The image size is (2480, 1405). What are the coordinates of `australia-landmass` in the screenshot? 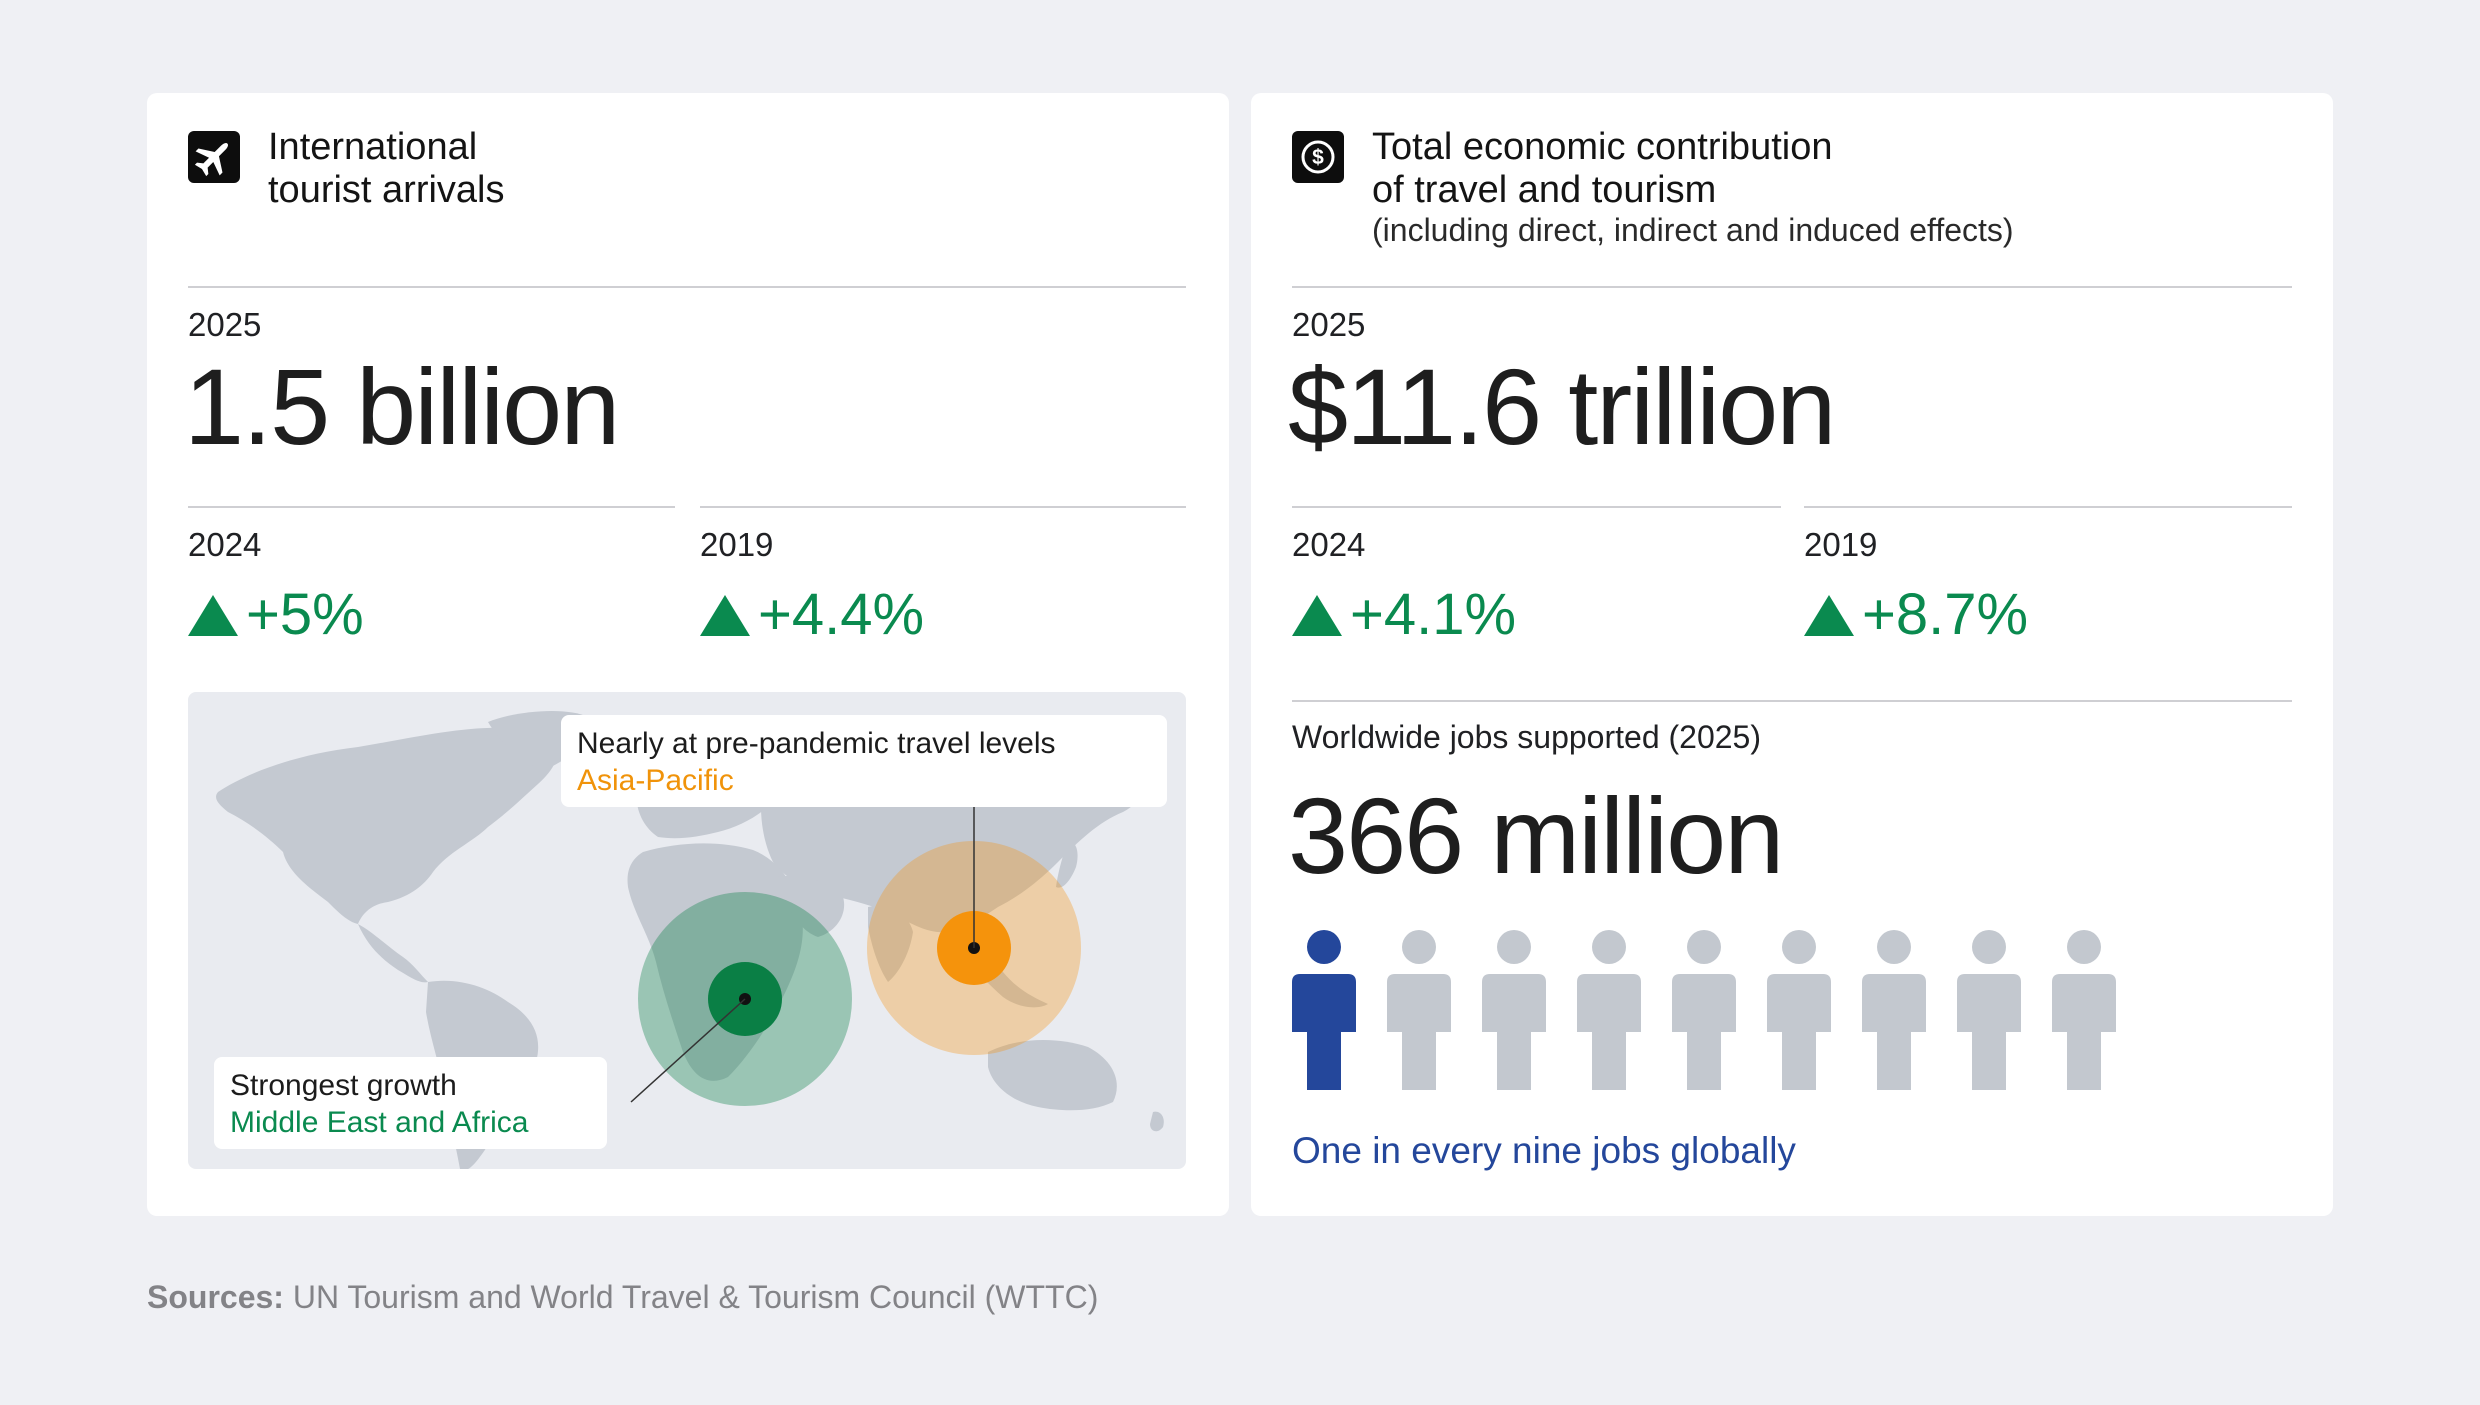 It's located at (1052, 1075).